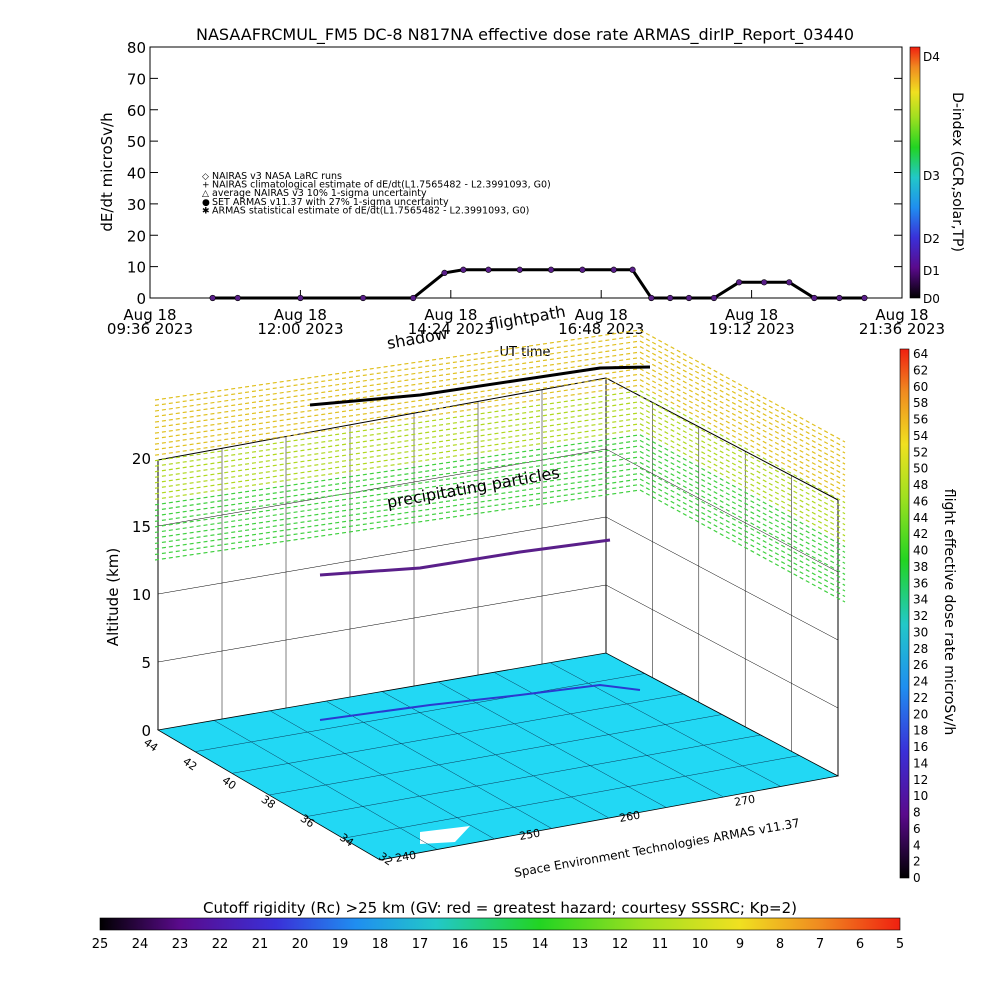 This screenshot has width=1000, height=1000. Describe the element at coordinates (920, 485) in the screenshot. I see `dose-rate-colorbar-tick: 48` at that location.